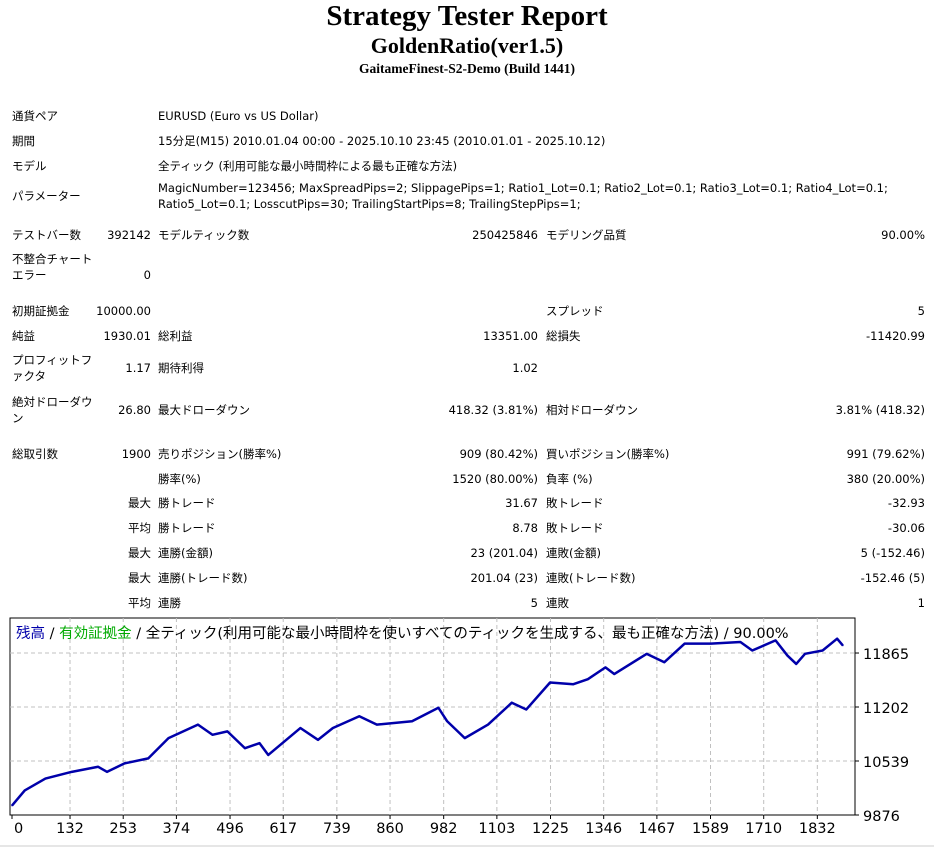 The width and height of the screenshot is (934, 847). Describe the element at coordinates (46, 235) in the screenshot. I see `stat-label: テストバー数` at that location.